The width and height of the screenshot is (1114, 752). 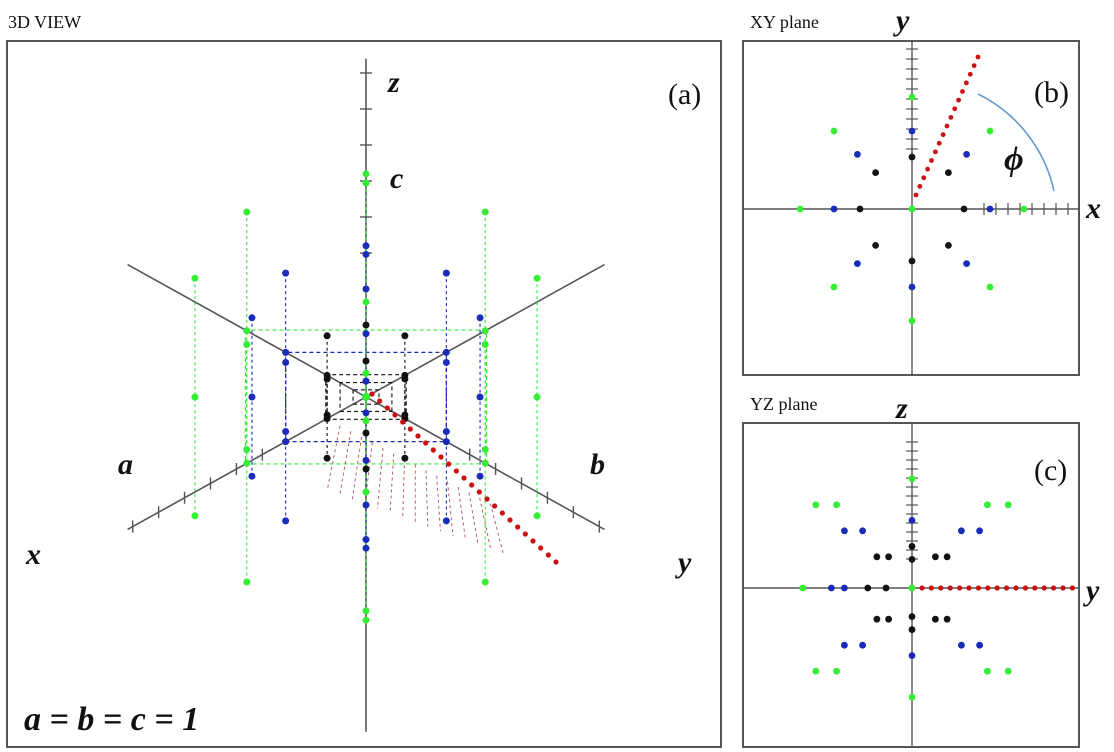 I want to click on panel-tag-c: (c), so click(x=1050, y=470).